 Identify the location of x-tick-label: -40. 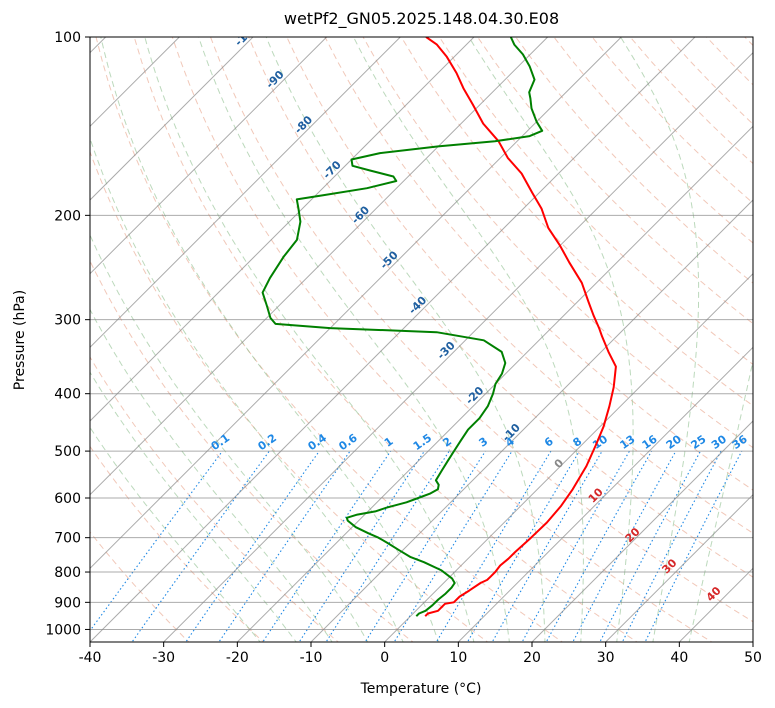
(90, 658).